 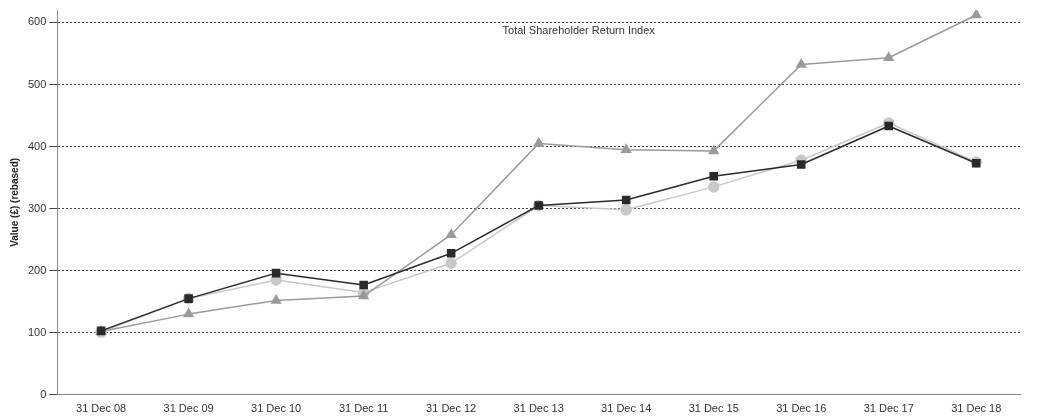 I want to click on x-tick-label: 31 Dec 09, so click(x=188, y=408).